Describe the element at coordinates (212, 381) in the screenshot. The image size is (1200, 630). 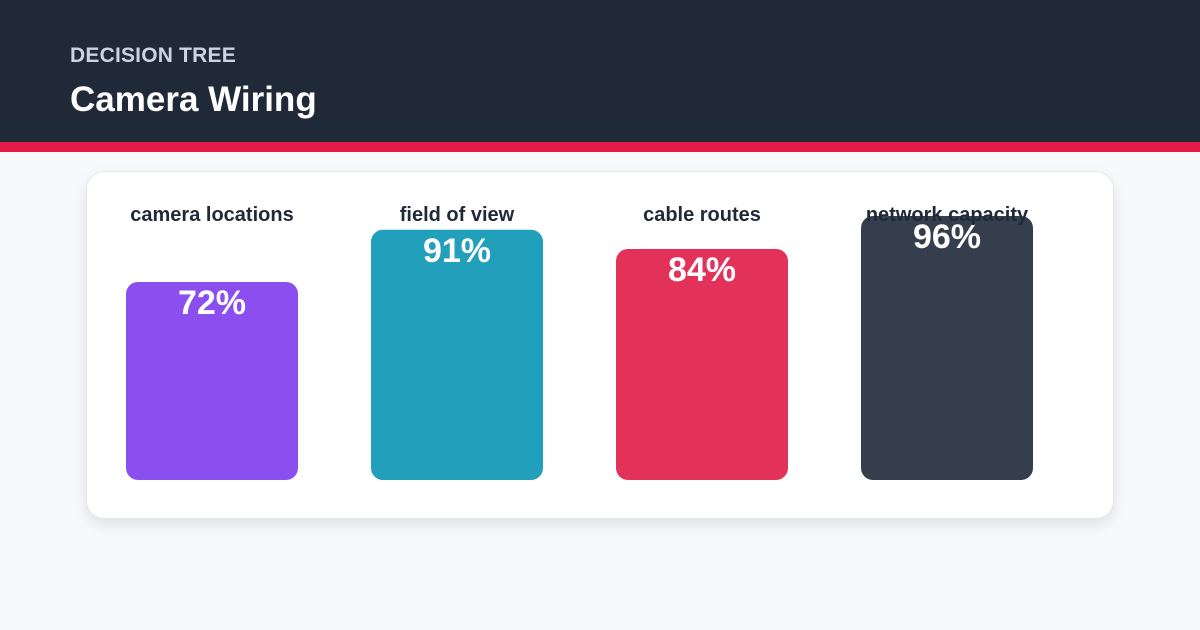
I see `bar-camera-locations` at that location.